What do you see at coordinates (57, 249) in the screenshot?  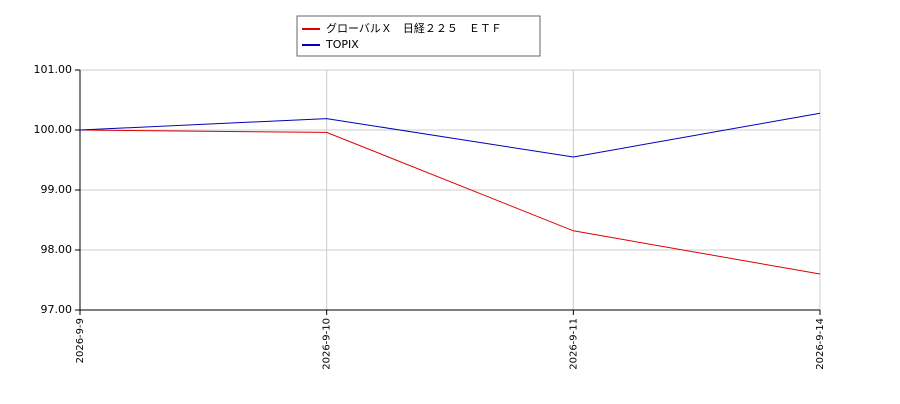 I see `y-tick-label: 98.00` at bounding box center [57, 249].